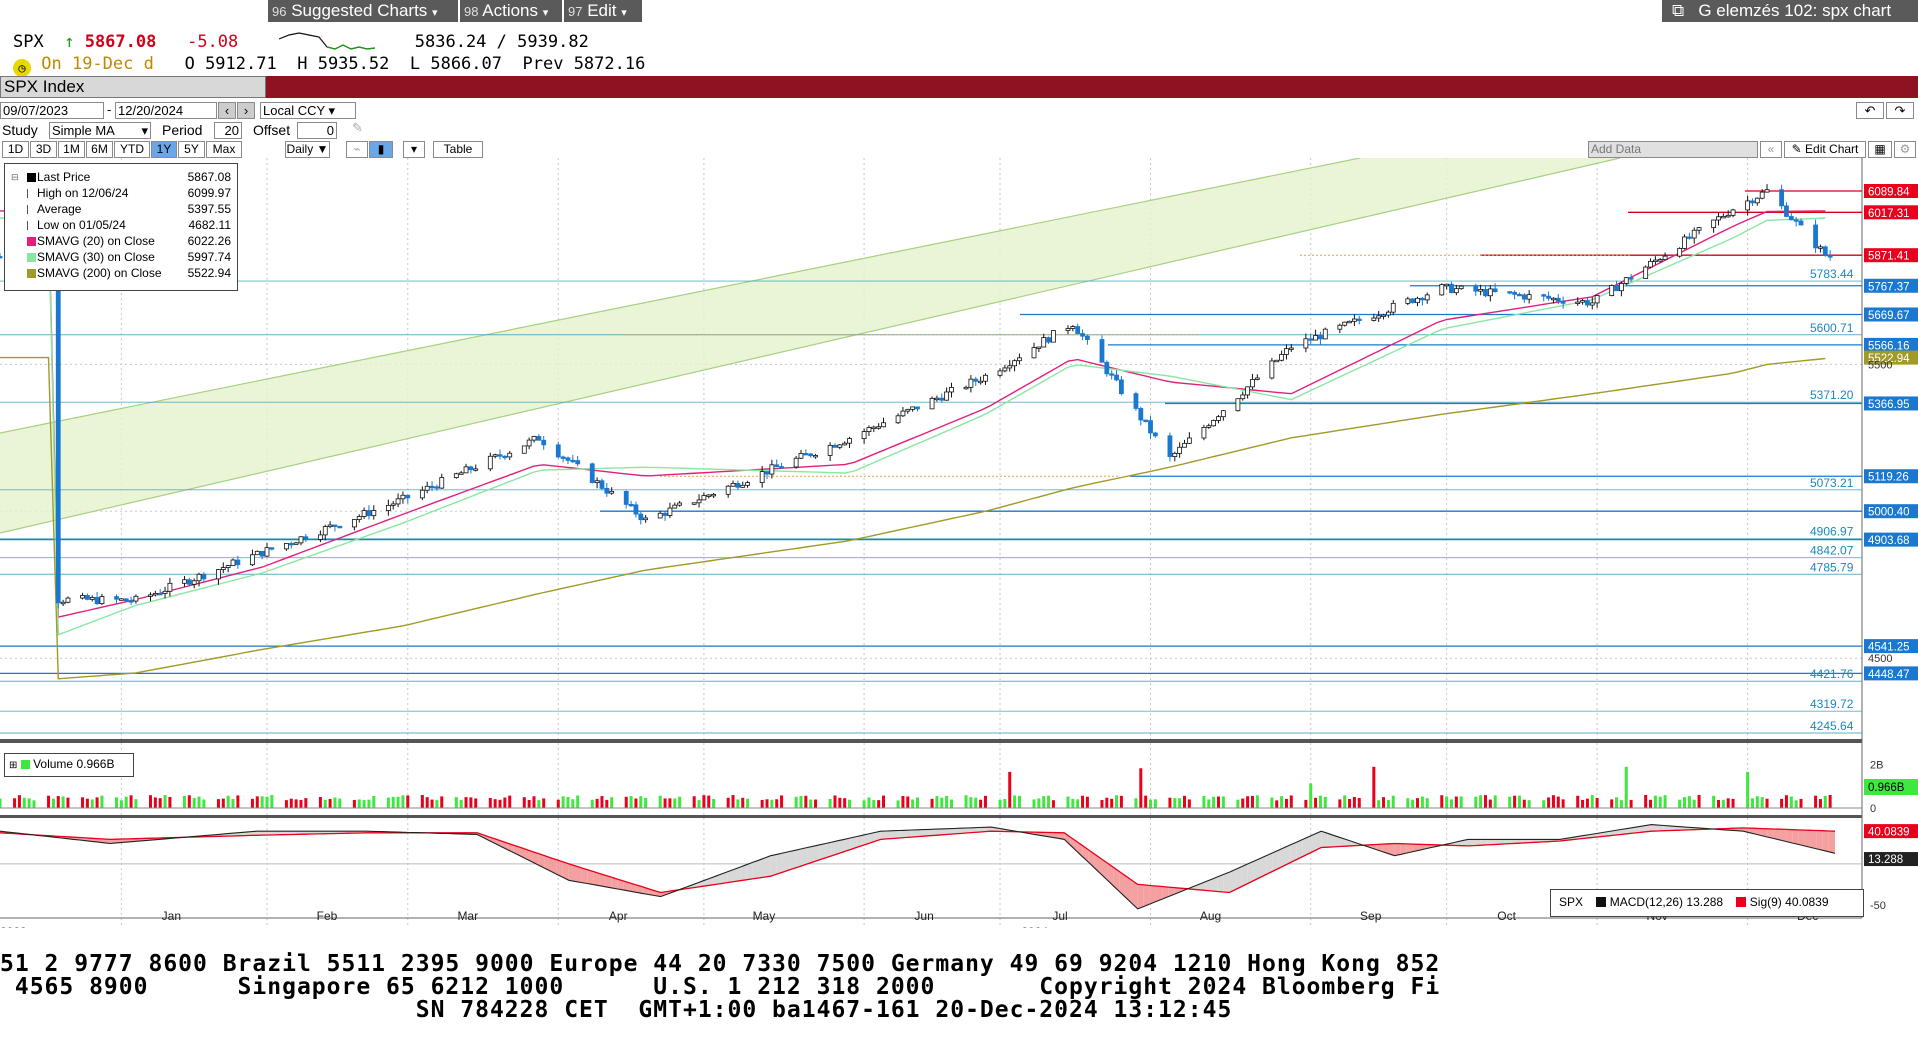  I want to click on menu-bar, so click(959, 87).